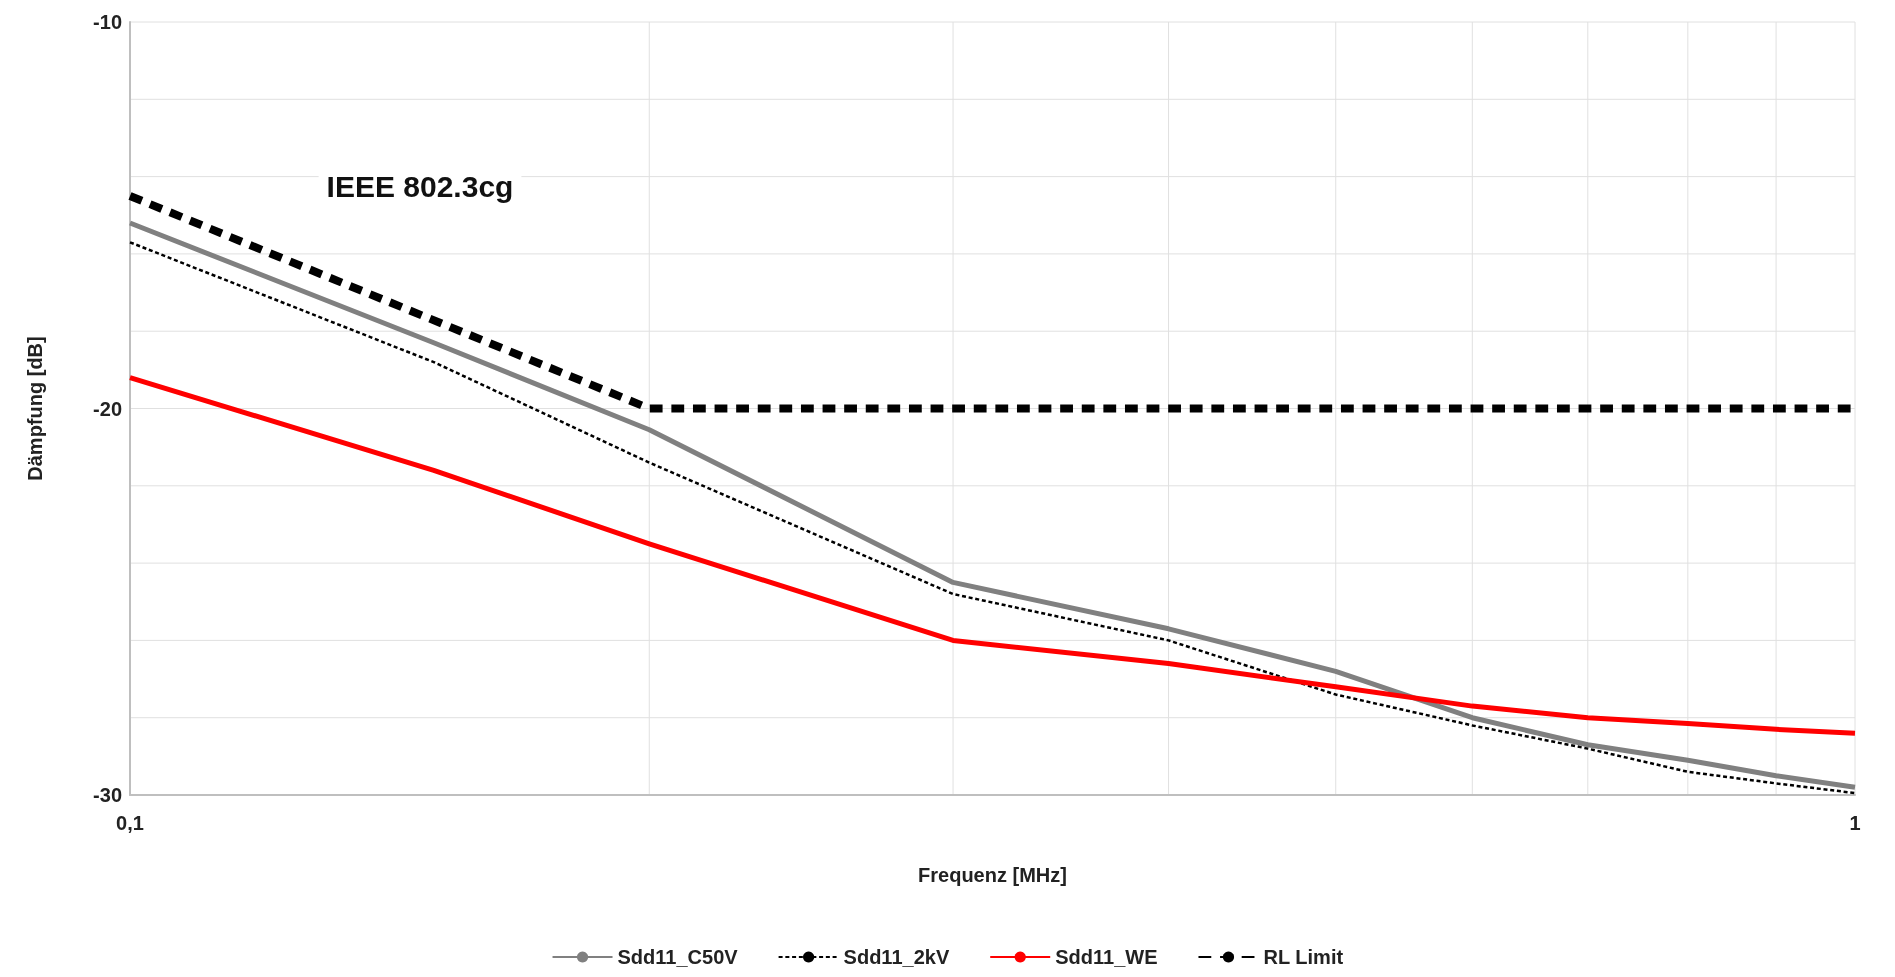 The width and height of the screenshot is (1895, 977). What do you see at coordinates (420, 186) in the screenshot?
I see `annotation: IEEE 802.3cg` at bounding box center [420, 186].